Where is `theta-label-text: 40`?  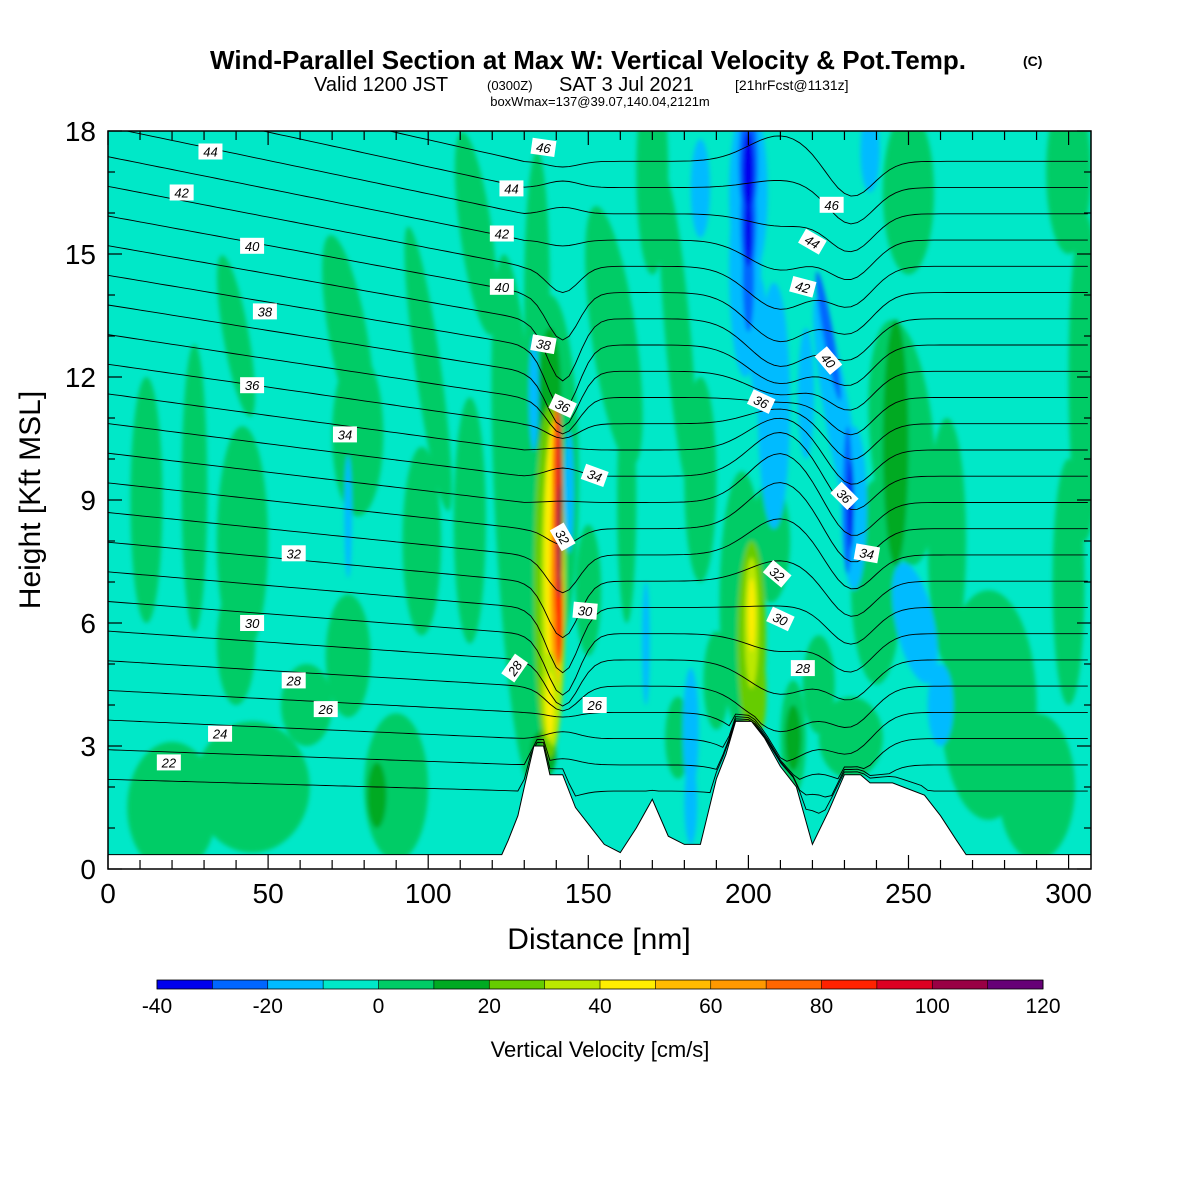 theta-label-text: 40 is located at coordinates (252, 246).